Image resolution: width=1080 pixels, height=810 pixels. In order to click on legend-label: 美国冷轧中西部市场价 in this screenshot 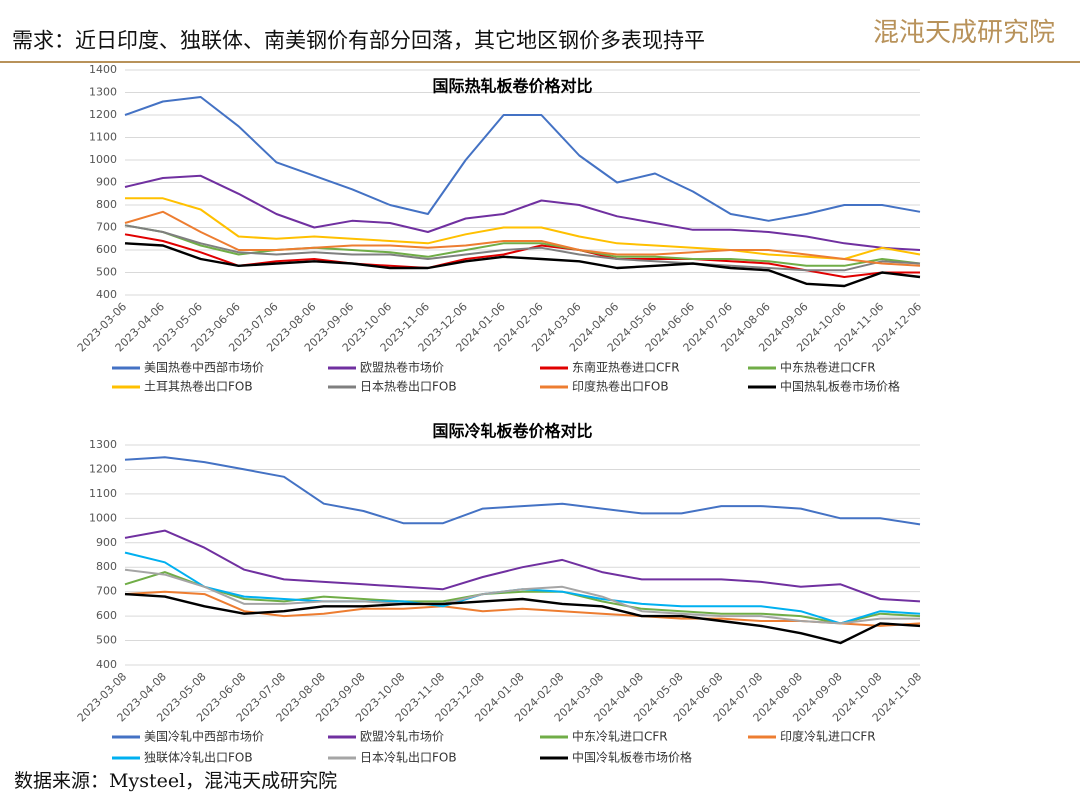, I will do `click(204, 736)`.